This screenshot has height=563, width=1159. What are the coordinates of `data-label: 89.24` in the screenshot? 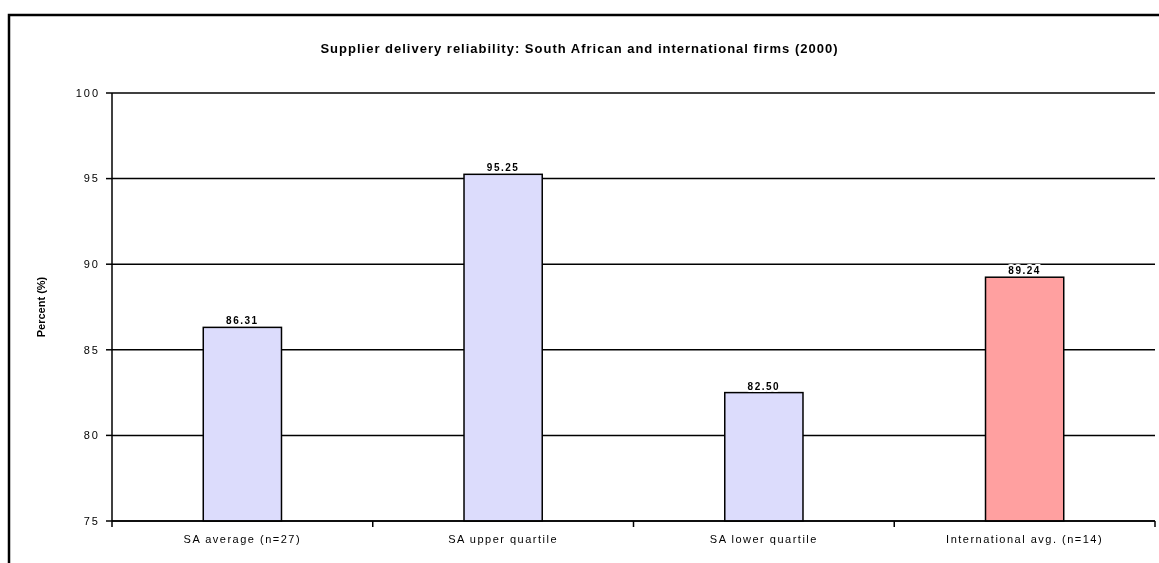 It's located at (1024, 271).